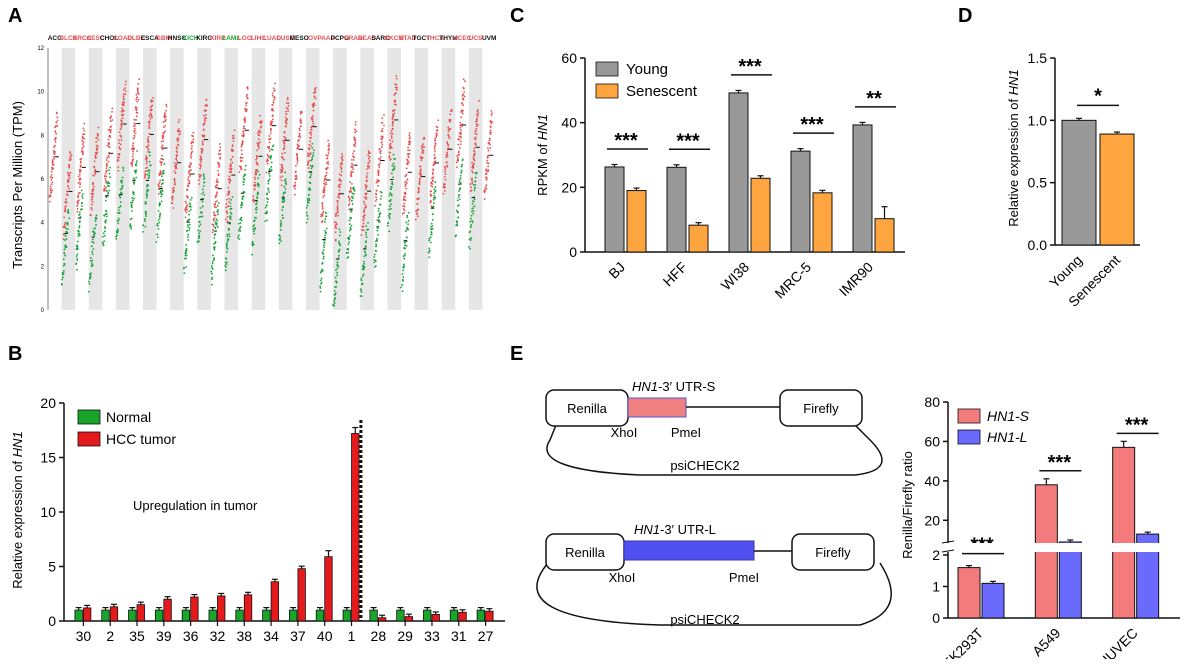  Describe the element at coordinates (244, 636) in the screenshot. I see `x-tick-label: 38` at that location.